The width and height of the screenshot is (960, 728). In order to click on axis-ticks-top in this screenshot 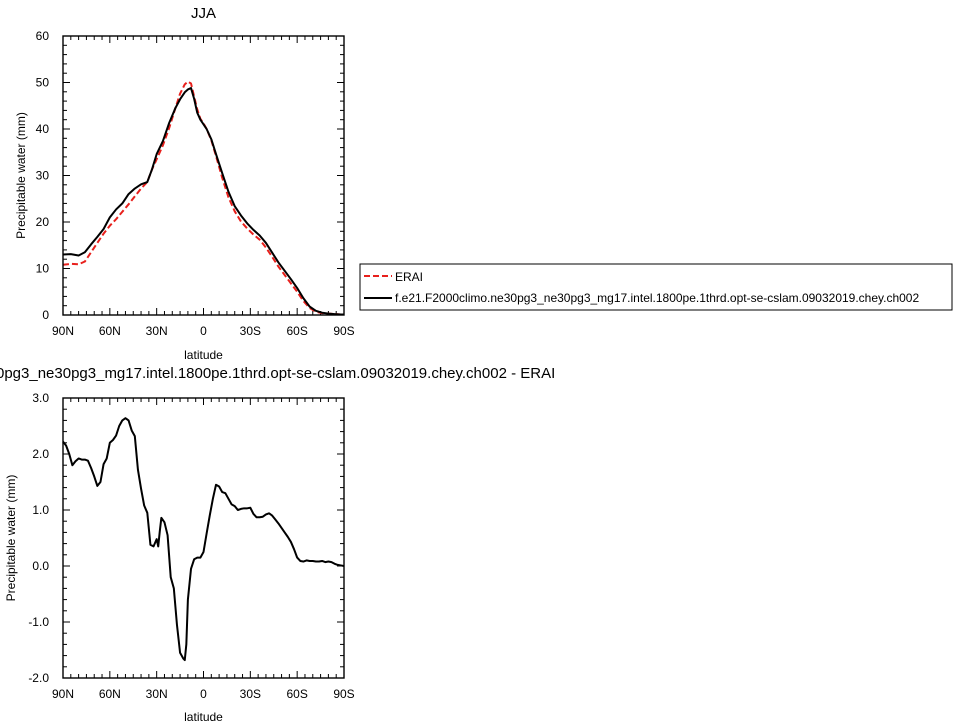, I will do `click(203, 175)`.